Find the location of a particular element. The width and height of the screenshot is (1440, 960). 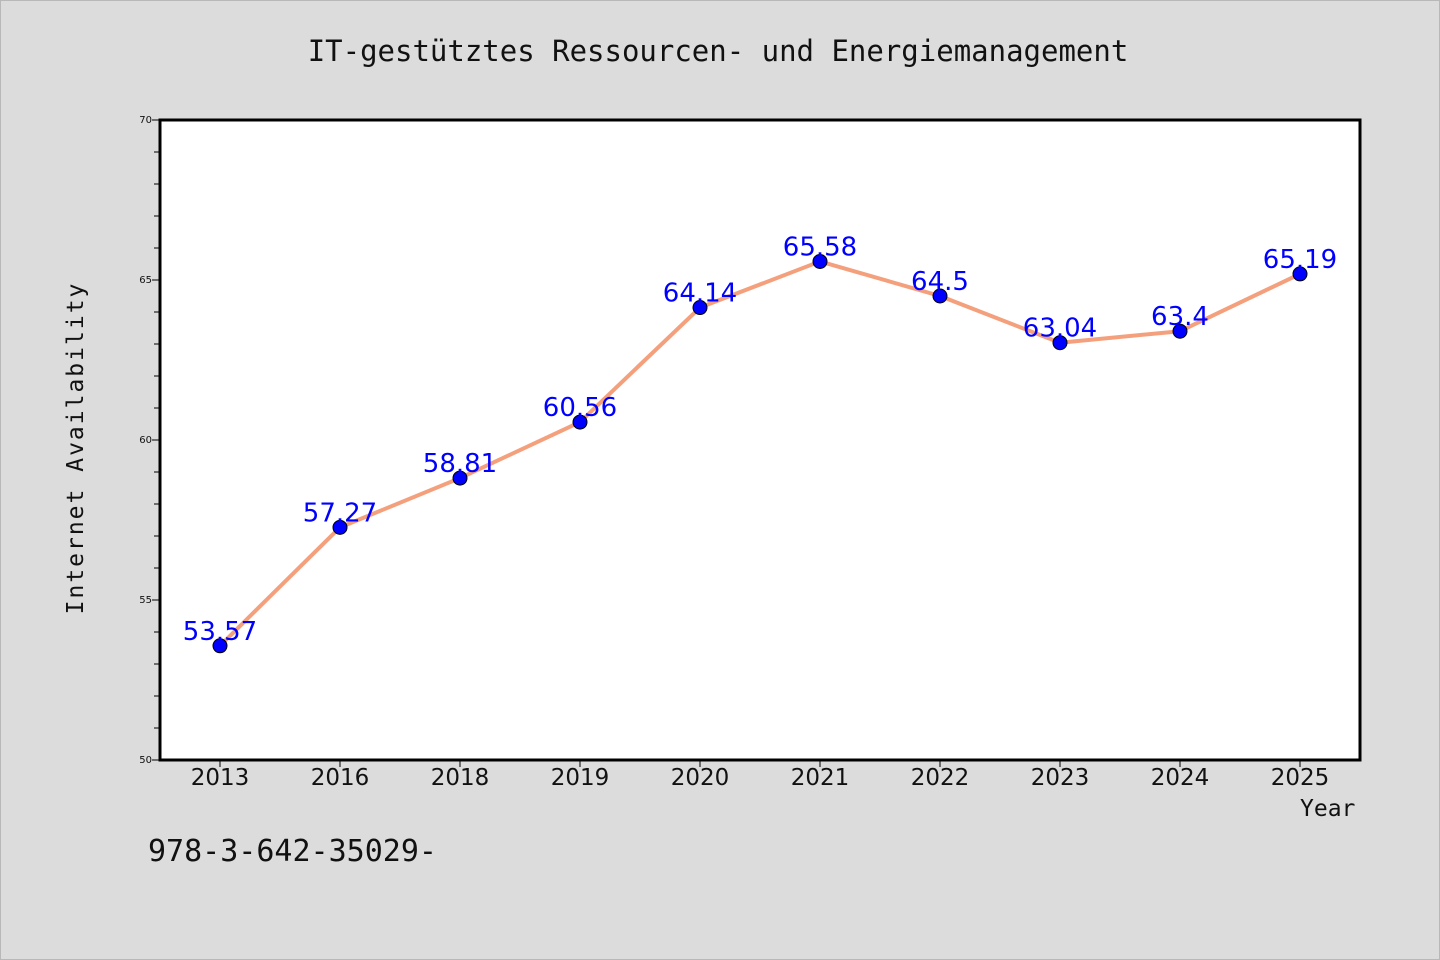

x-tick-label: 2022 is located at coordinates (940, 778).